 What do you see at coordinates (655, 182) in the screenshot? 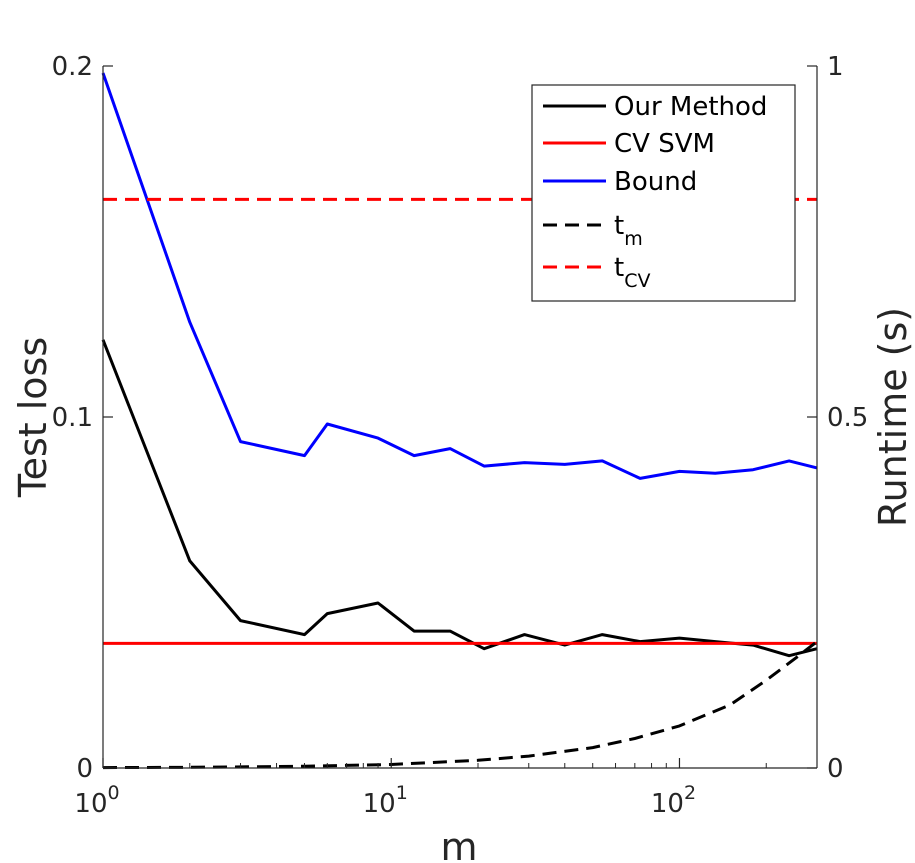
I see `legend-label-bound: Bound` at bounding box center [655, 182].